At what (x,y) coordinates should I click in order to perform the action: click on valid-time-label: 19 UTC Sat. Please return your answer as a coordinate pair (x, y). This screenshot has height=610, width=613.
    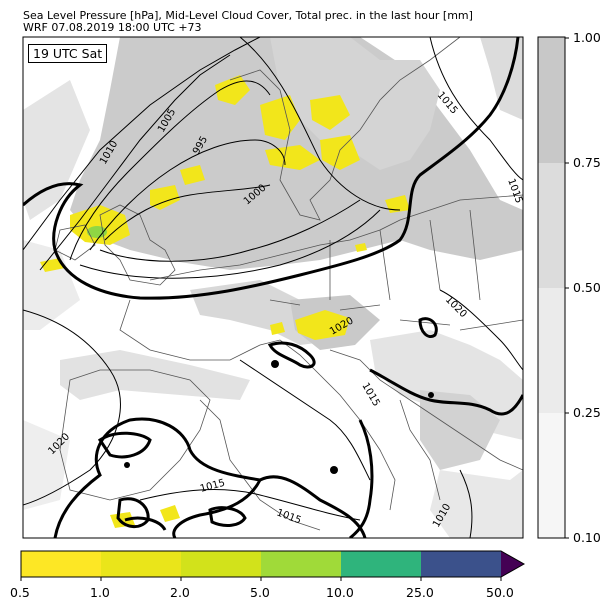
    Looking at the image, I should click on (68, 53).